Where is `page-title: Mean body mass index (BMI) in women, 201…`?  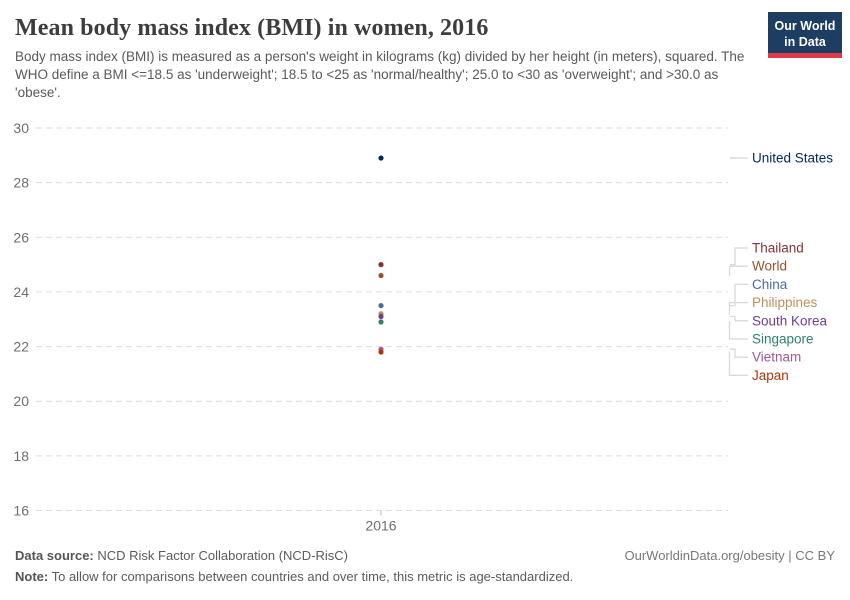
page-title: Mean body mass index (BMI) in women, 201… is located at coordinates (252, 28).